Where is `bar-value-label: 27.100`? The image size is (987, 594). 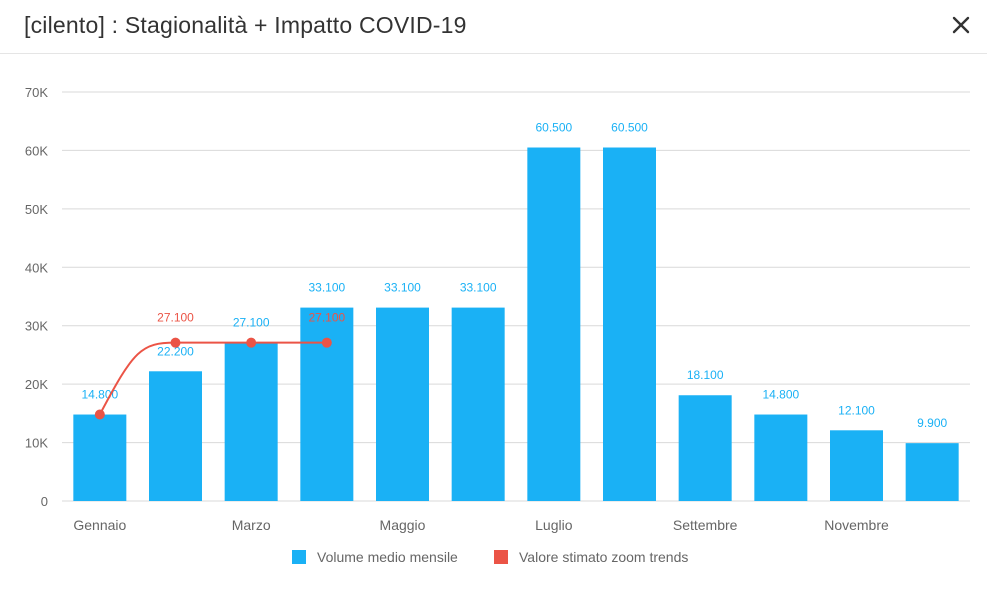
bar-value-label: 27.100 is located at coordinates (251, 323).